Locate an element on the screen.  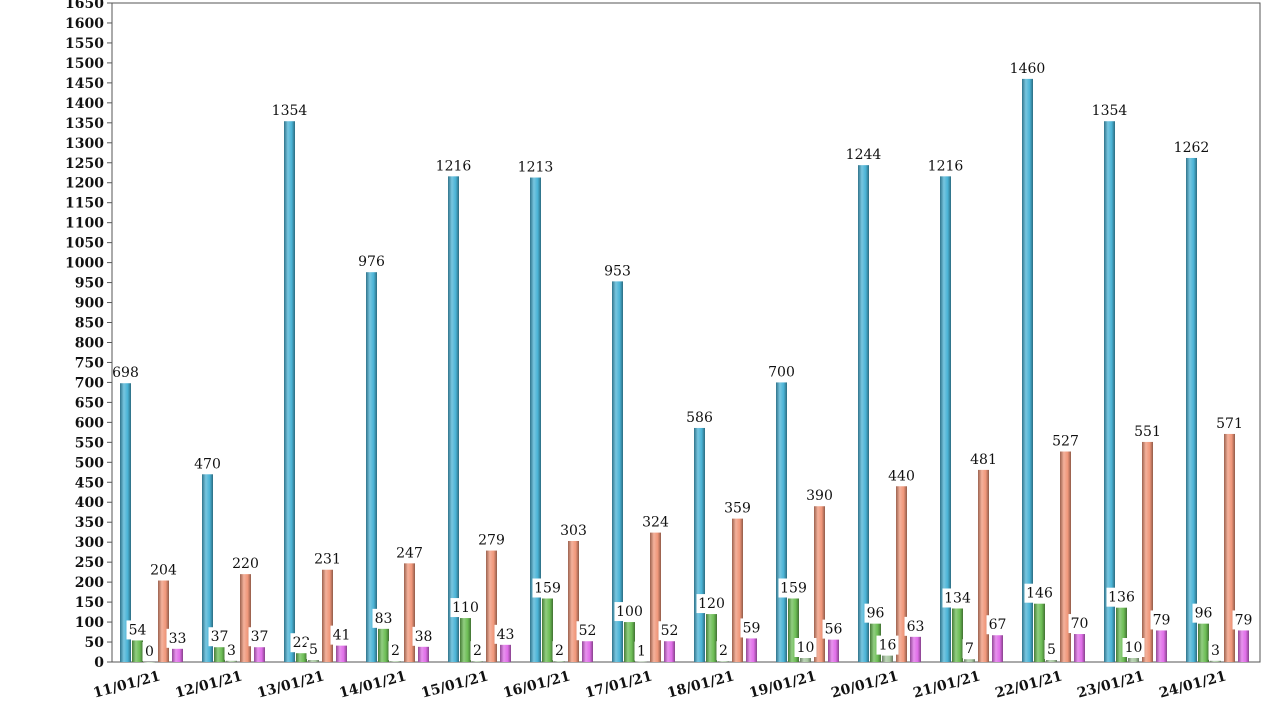
data-label: 159 is located at coordinates (547, 588).